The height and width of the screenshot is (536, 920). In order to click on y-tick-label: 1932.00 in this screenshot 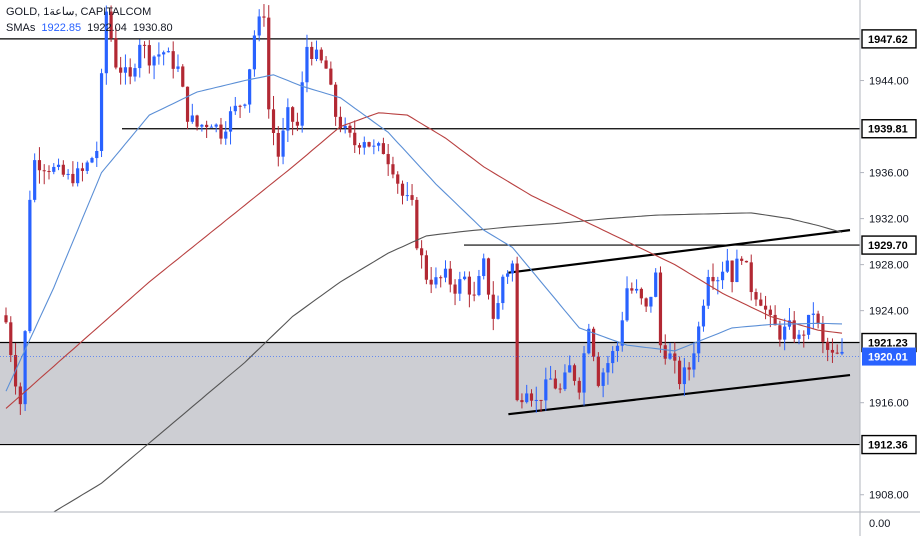, I will do `click(889, 220)`.